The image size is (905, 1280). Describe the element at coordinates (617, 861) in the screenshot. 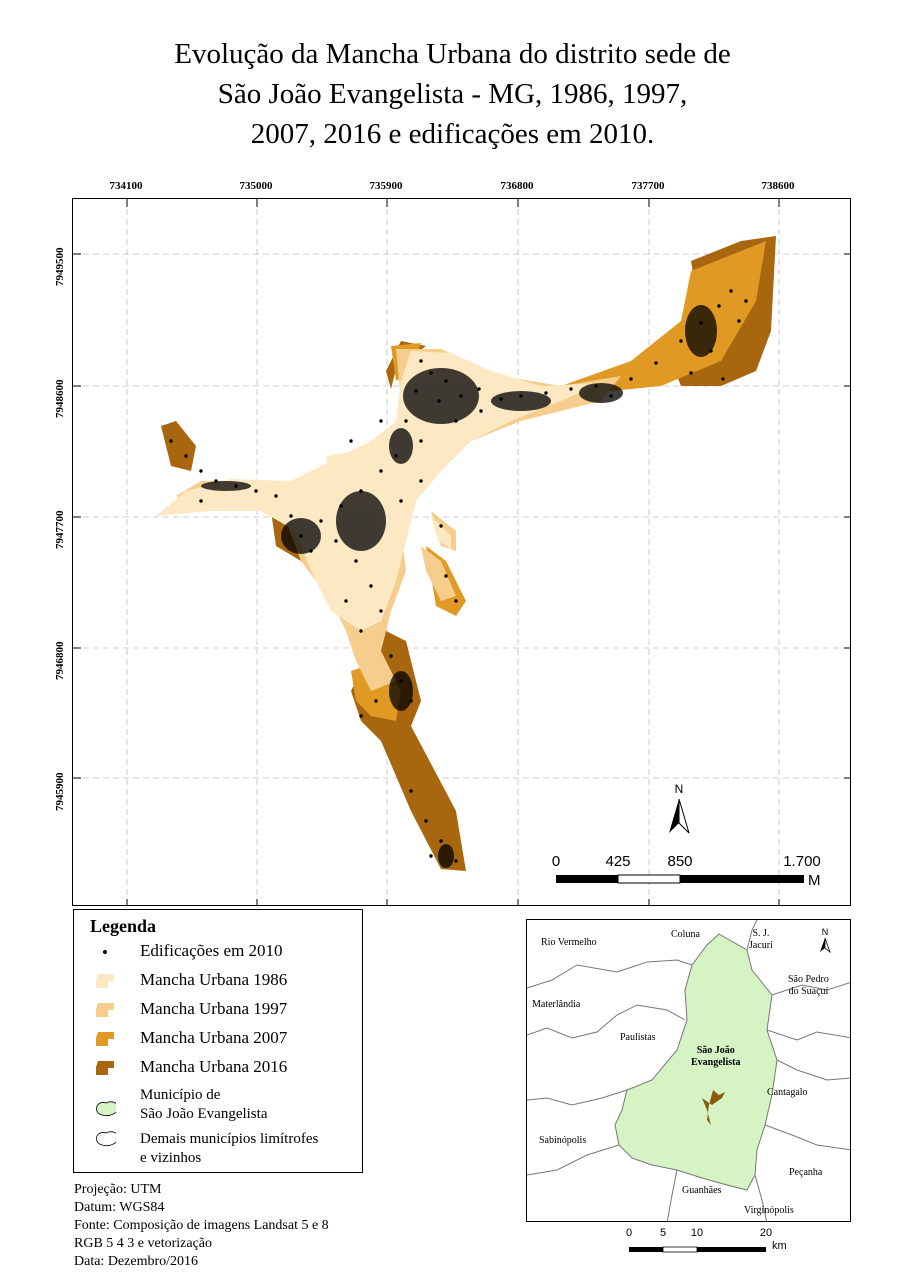

I see `scale-label: 425` at that location.